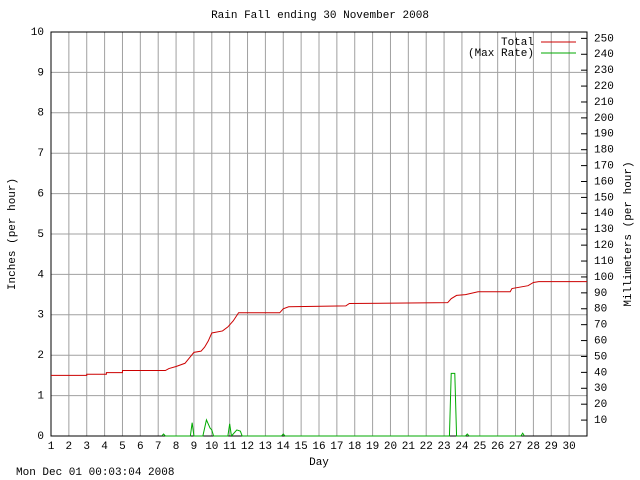 The height and width of the screenshot is (480, 640). Describe the element at coordinates (13, 234) in the screenshot. I see `y-axis-label: Inches (per hour)` at that location.